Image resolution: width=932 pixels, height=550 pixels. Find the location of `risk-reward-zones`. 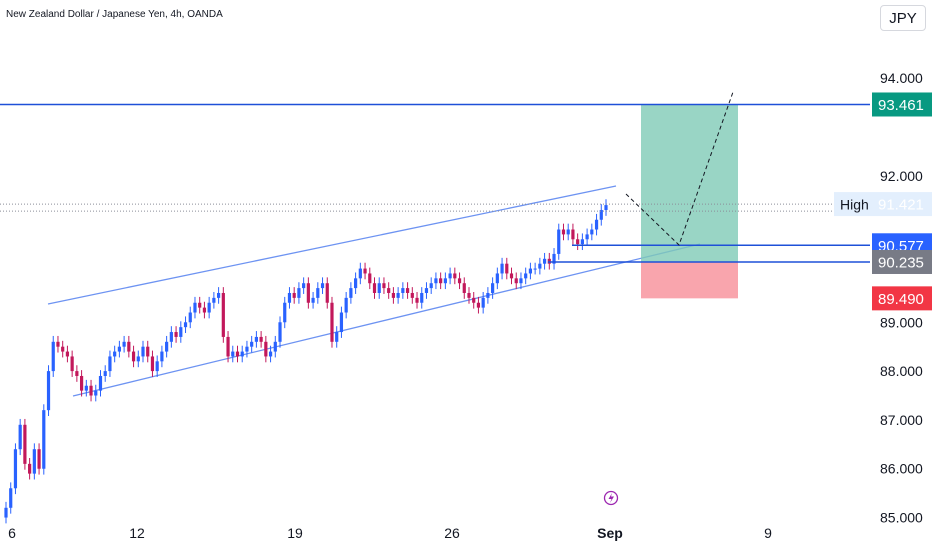

risk-reward-zones is located at coordinates (689, 201).